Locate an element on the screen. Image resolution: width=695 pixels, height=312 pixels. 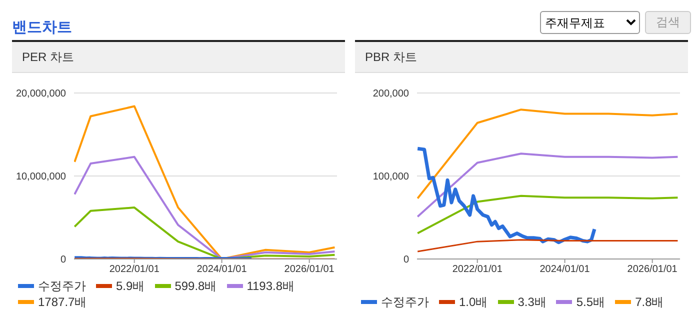
text: 검색 is located at coordinates (668, 22).